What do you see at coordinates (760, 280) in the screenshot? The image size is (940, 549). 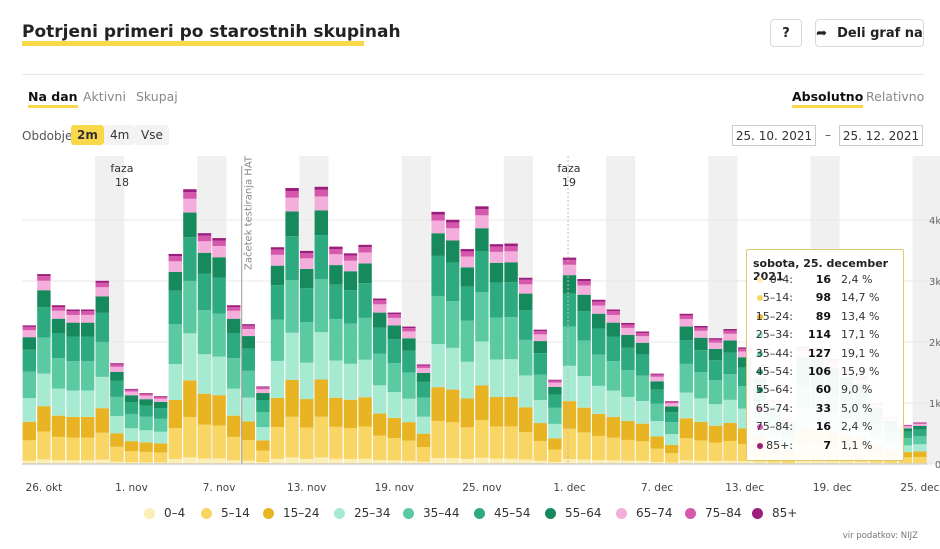 I see `tooltip-color-dot` at bounding box center [760, 280].